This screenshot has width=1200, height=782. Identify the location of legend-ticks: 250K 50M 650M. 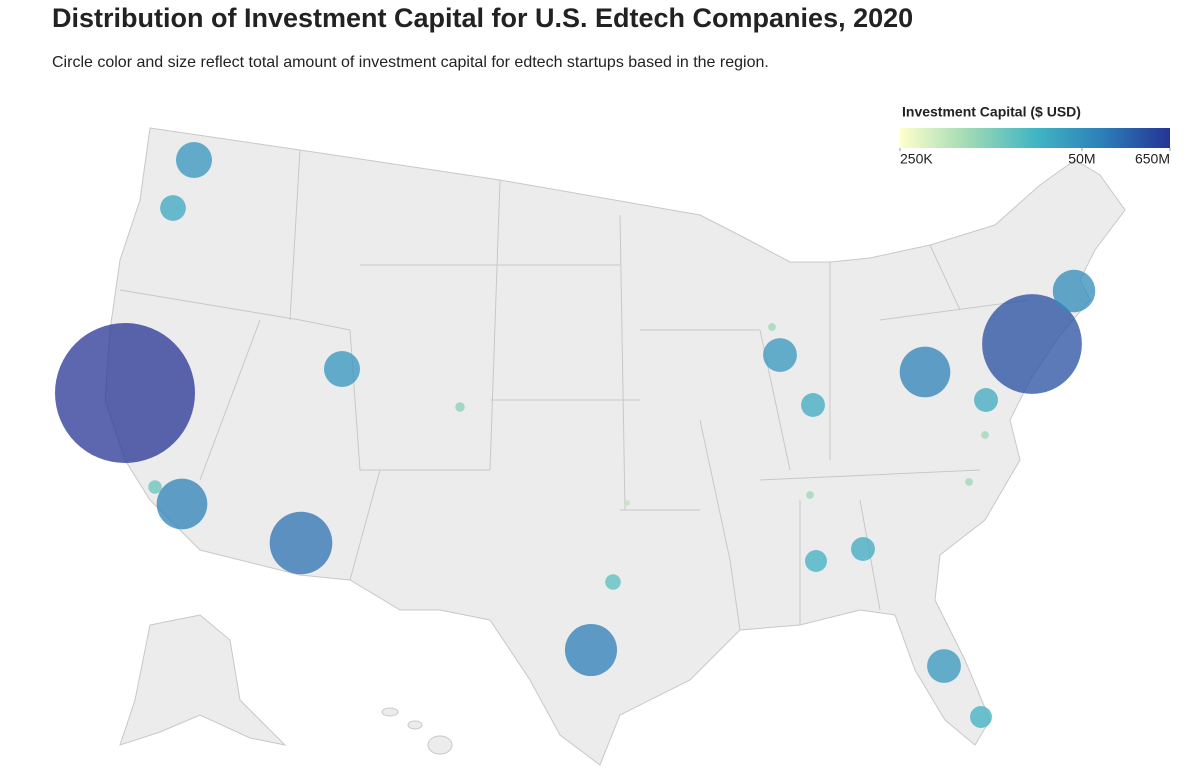
(1035, 157).